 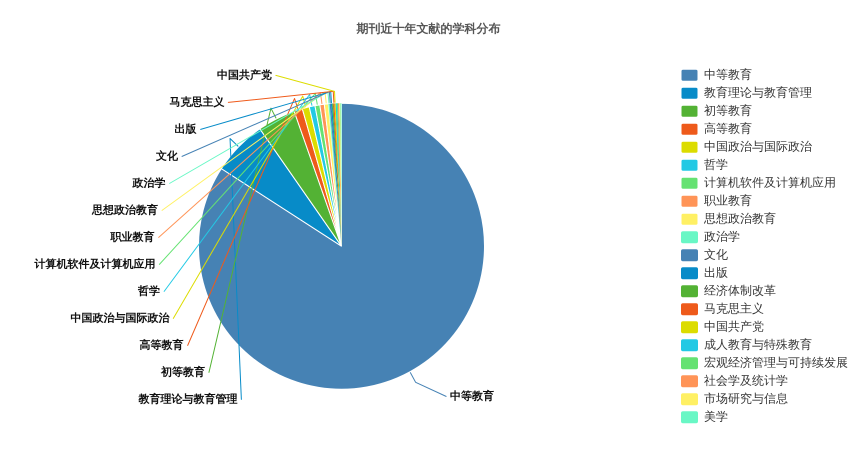 I want to click on legend-label: 成人教育与特殊教育, so click(x=758, y=345).